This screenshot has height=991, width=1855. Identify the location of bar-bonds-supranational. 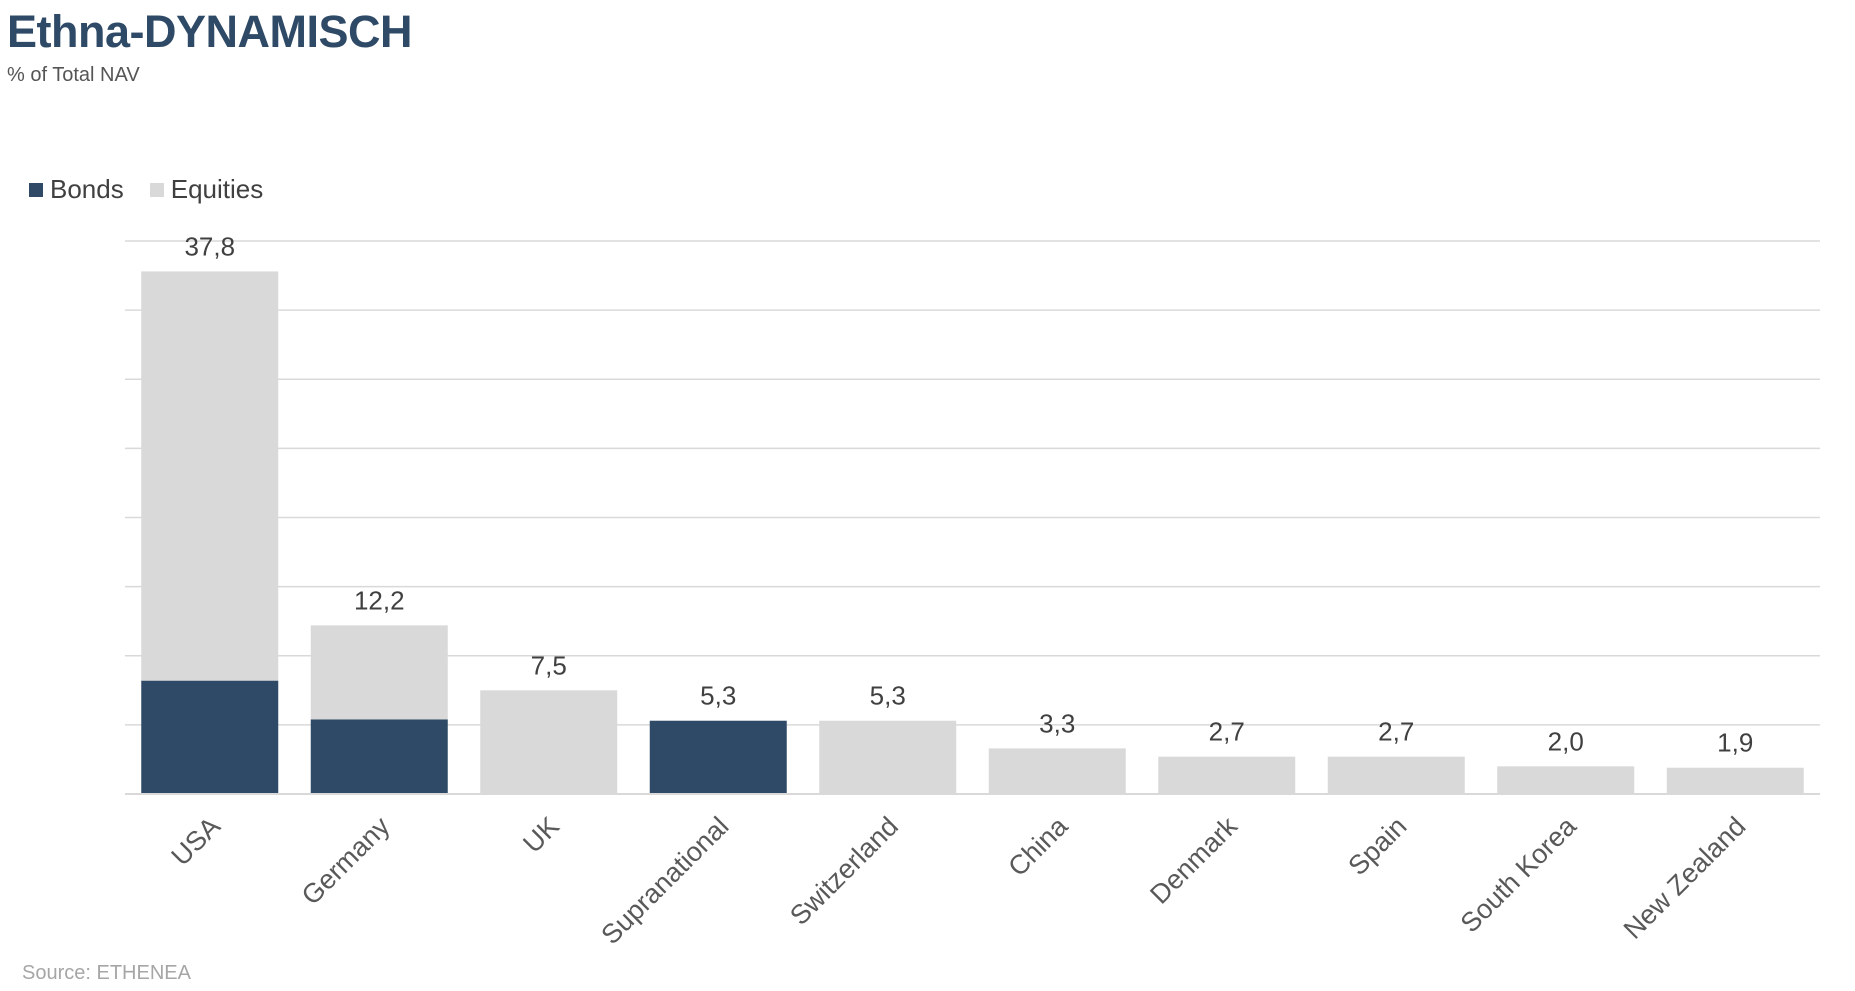
(718, 757).